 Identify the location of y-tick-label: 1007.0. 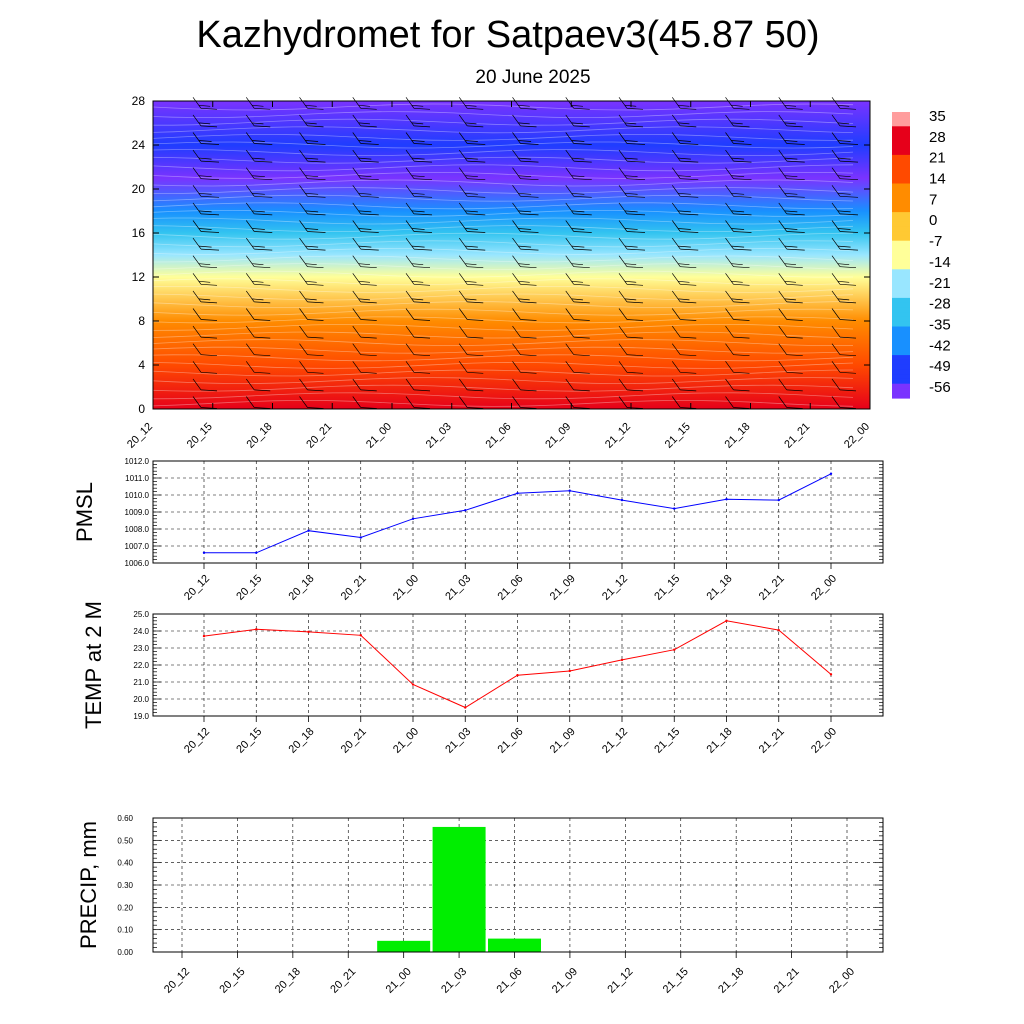
(137, 546).